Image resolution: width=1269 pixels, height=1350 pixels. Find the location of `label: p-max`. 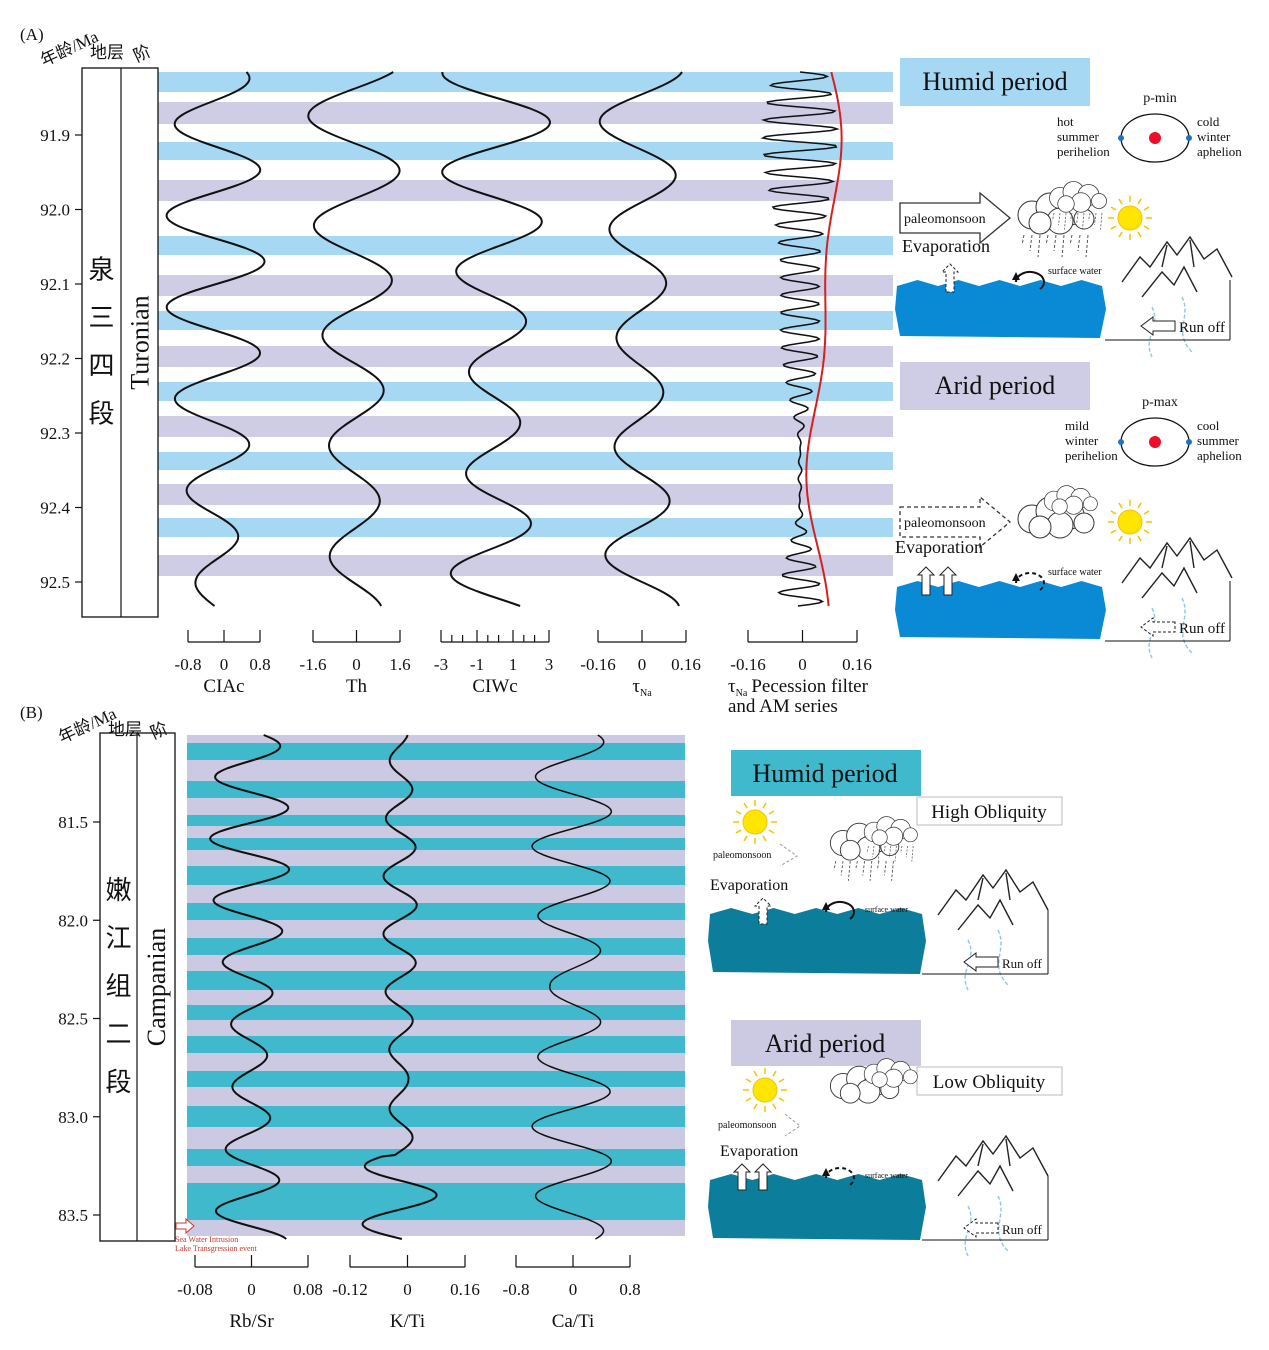

label: p-max is located at coordinates (1160, 402).